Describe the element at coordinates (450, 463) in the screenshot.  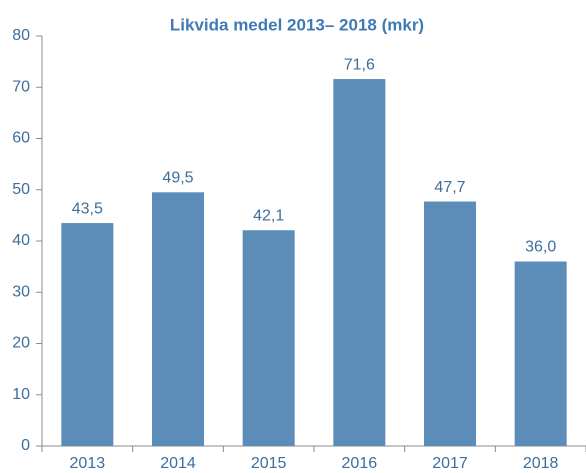
I see `x-tick-label: 2017` at that location.